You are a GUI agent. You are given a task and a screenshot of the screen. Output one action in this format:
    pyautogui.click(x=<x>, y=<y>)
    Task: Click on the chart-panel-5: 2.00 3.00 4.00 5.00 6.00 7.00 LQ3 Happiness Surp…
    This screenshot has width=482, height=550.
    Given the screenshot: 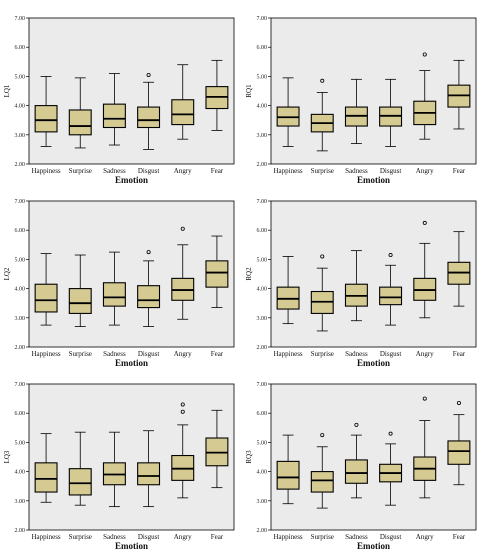 What is the action you would take?
    pyautogui.click(x=119, y=466)
    